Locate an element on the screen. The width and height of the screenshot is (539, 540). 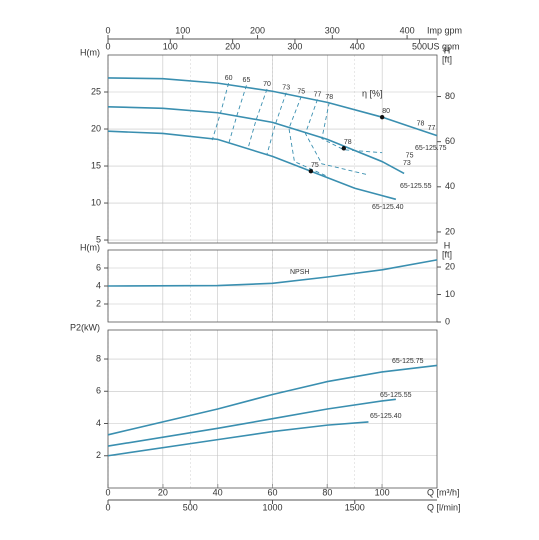
x-tick-label: 1500 is located at coordinates (355, 507).